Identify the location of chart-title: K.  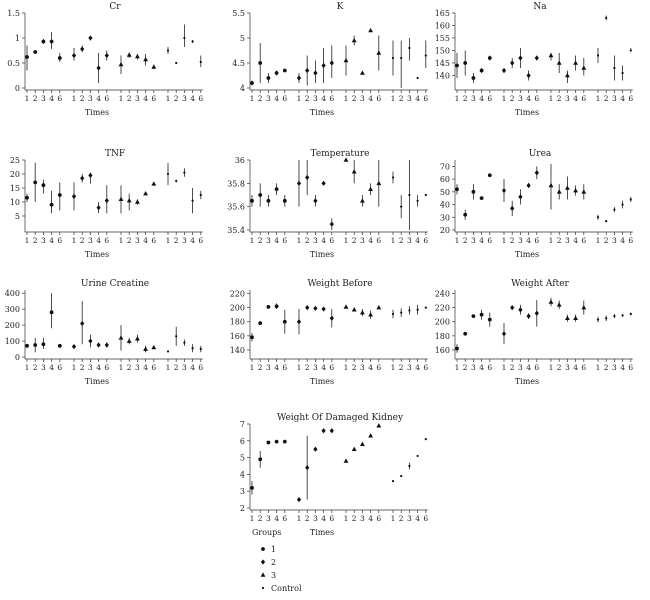
(340, 7).